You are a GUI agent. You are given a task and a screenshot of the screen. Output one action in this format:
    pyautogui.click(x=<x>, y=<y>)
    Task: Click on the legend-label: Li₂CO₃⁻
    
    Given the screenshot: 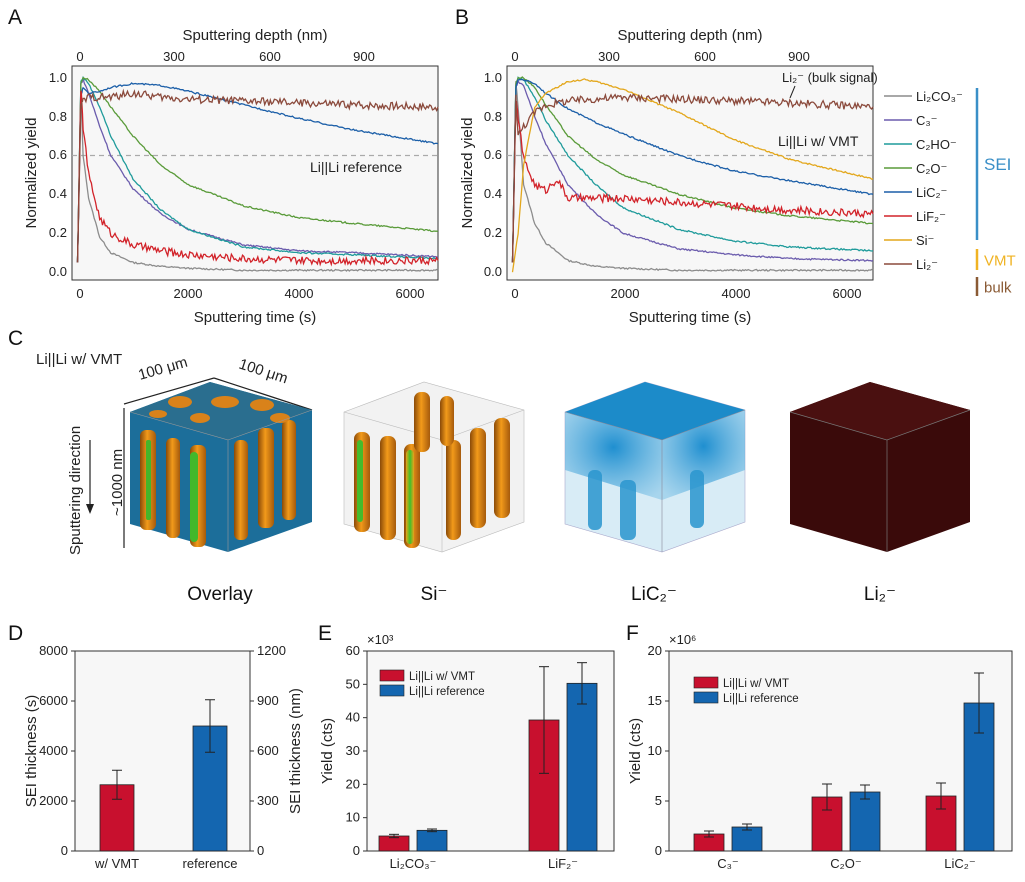 What is the action you would take?
    pyautogui.click(x=939, y=96)
    